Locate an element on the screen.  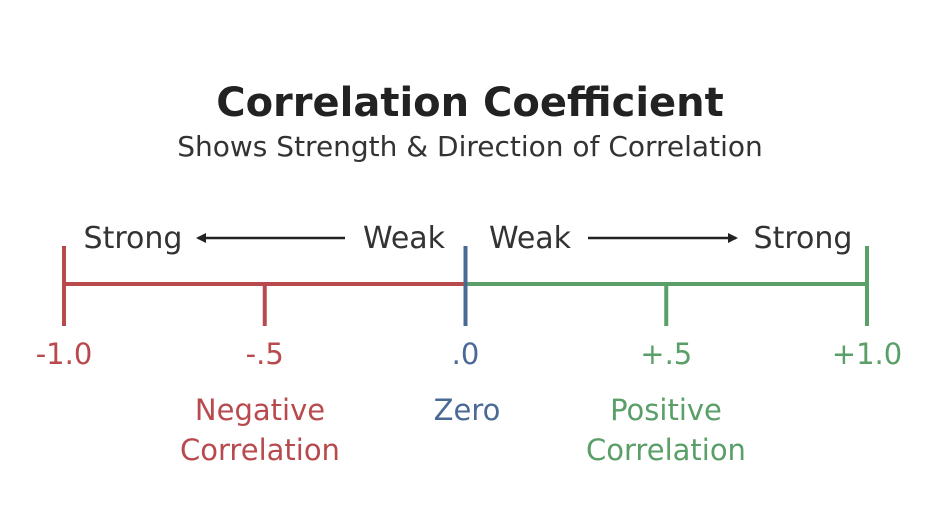
strength-label-left-strong: Strong is located at coordinates (133, 238).